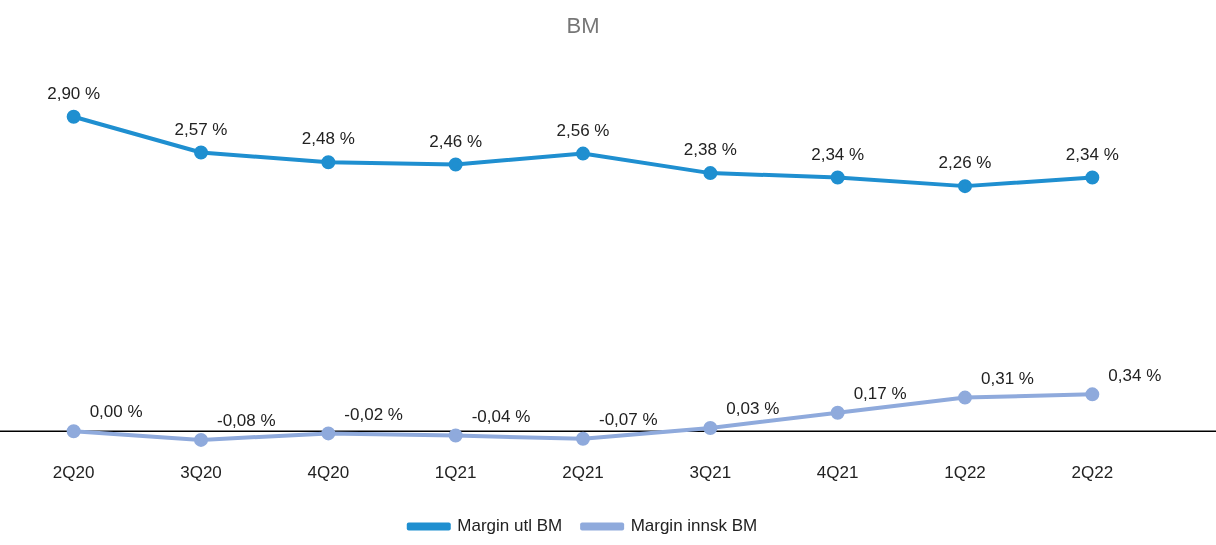 The width and height of the screenshot is (1216, 545). What do you see at coordinates (455, 473) in the screenshot?
I see `x-tick-label: 1Q21` at bounding box center [455, 473].